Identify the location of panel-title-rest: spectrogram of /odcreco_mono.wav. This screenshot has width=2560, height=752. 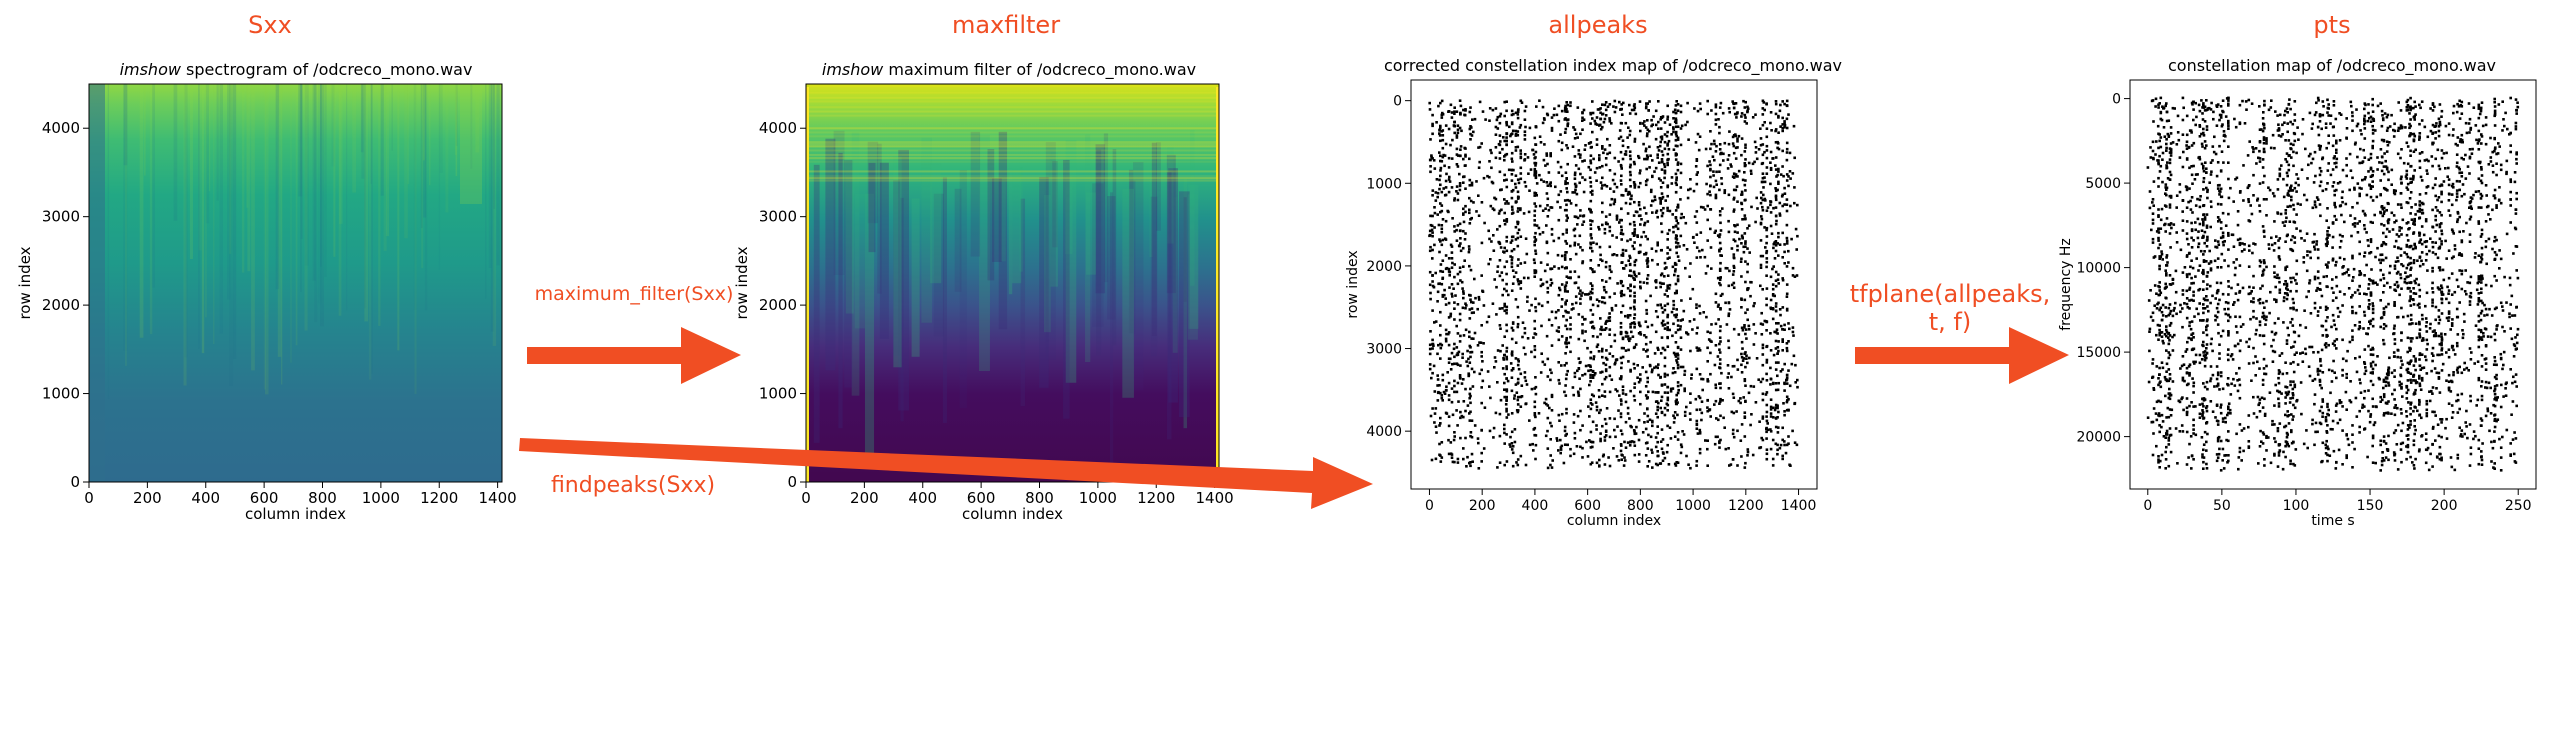
(326, 70).